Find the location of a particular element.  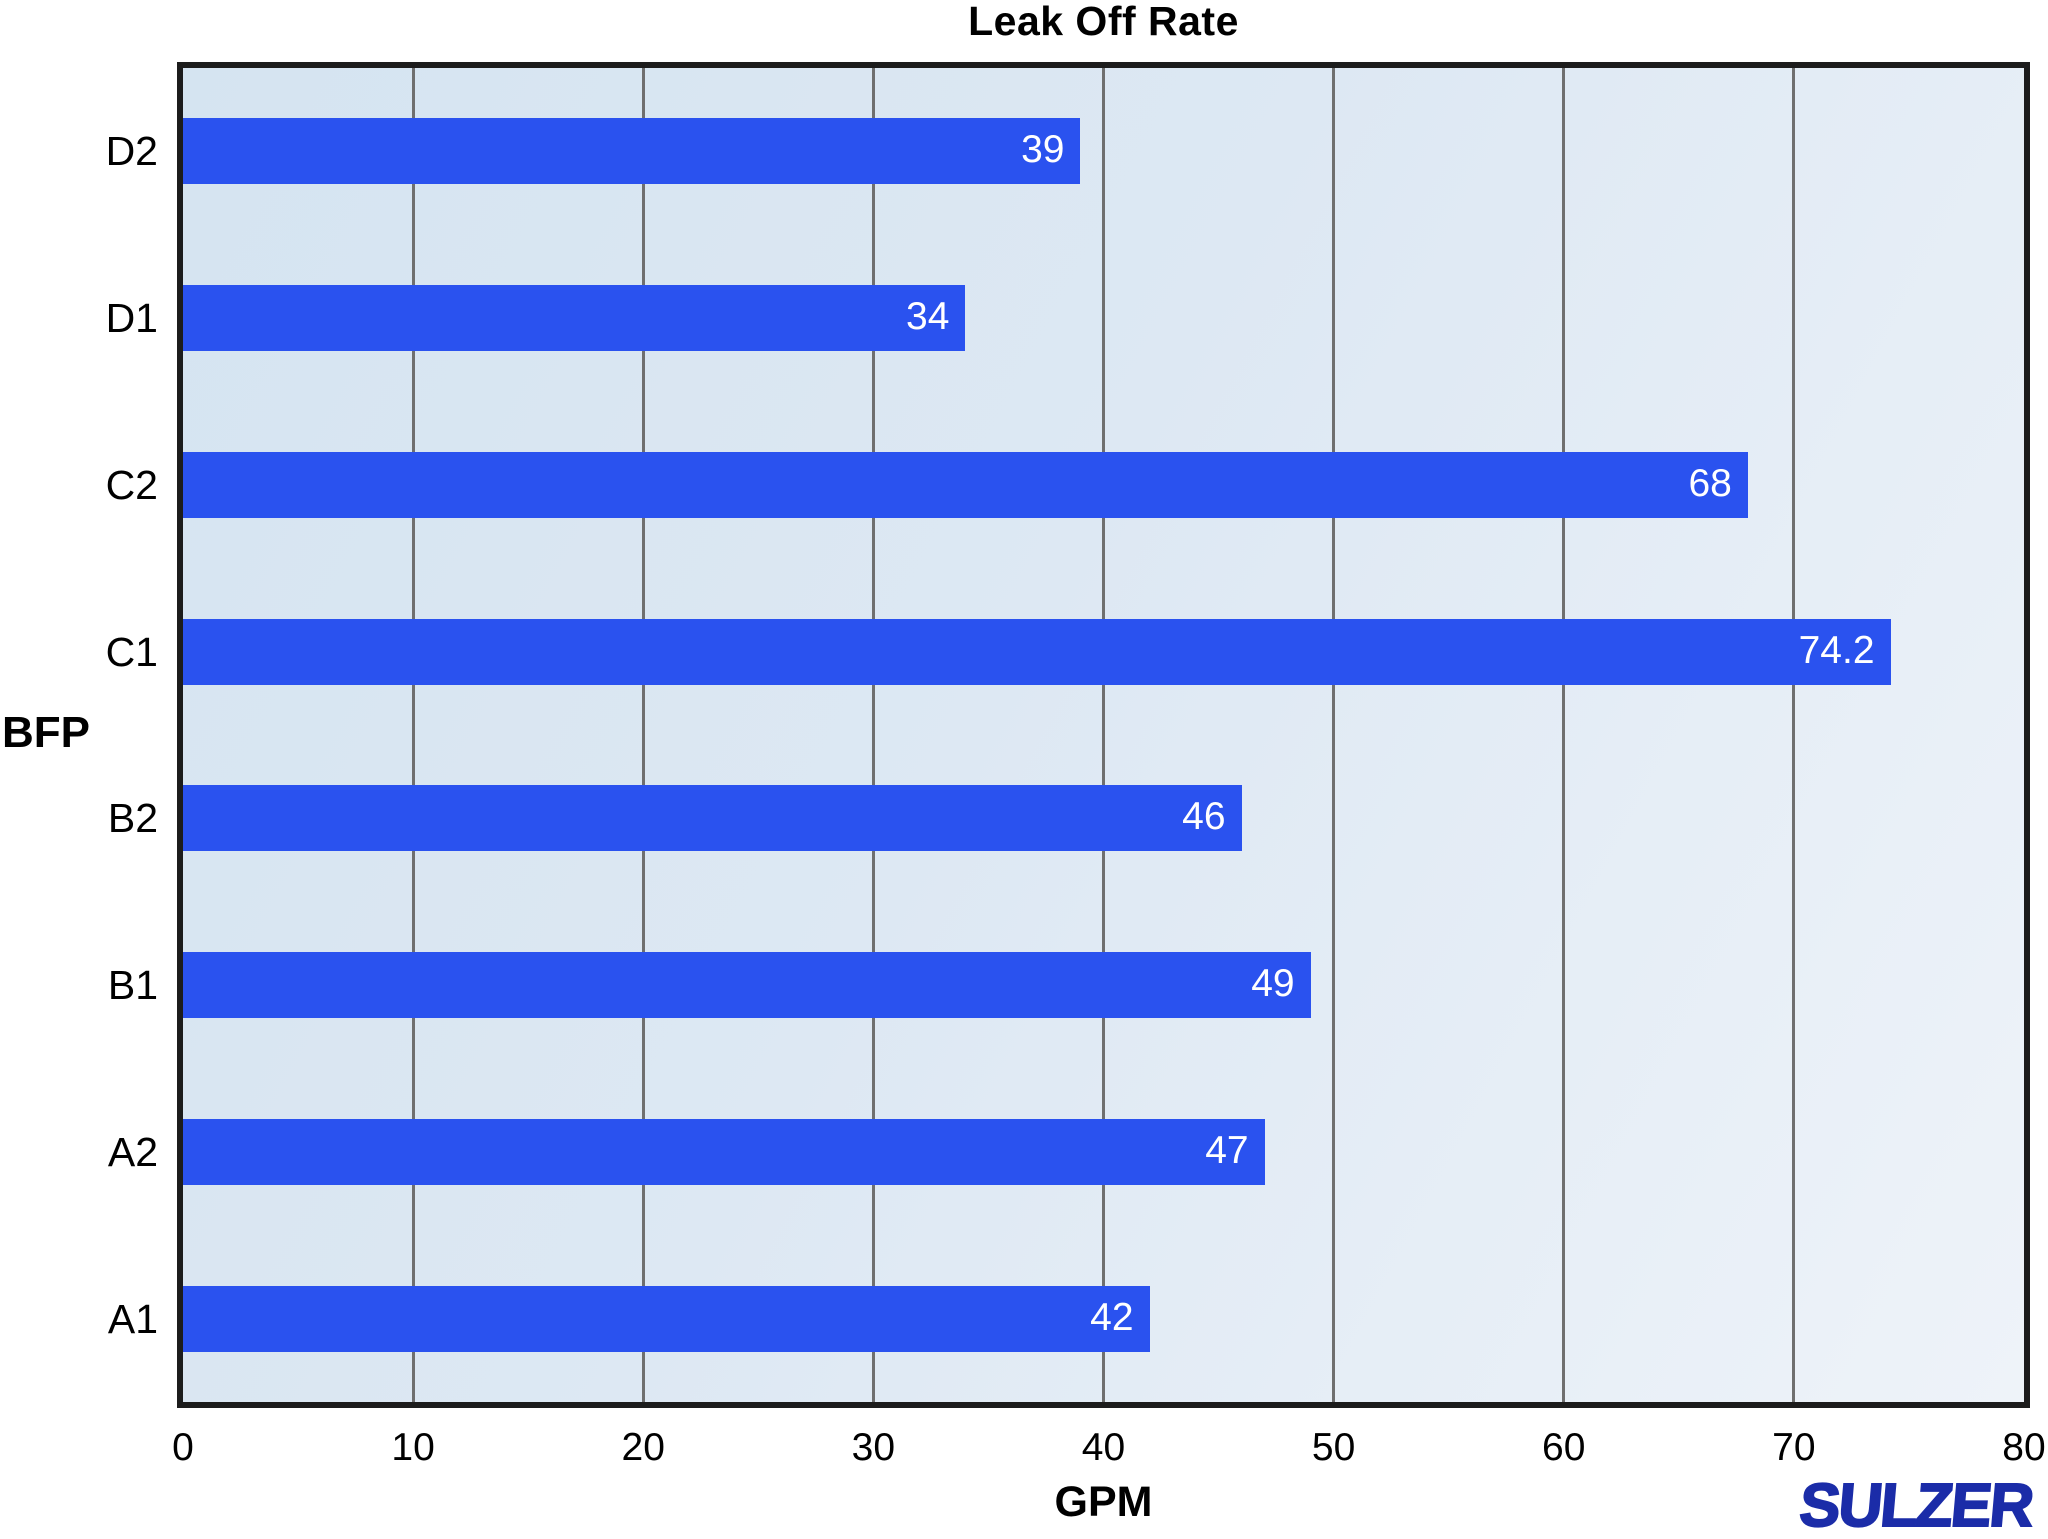

x-axis-label: GPM is located at coordinates (1103, 1502).